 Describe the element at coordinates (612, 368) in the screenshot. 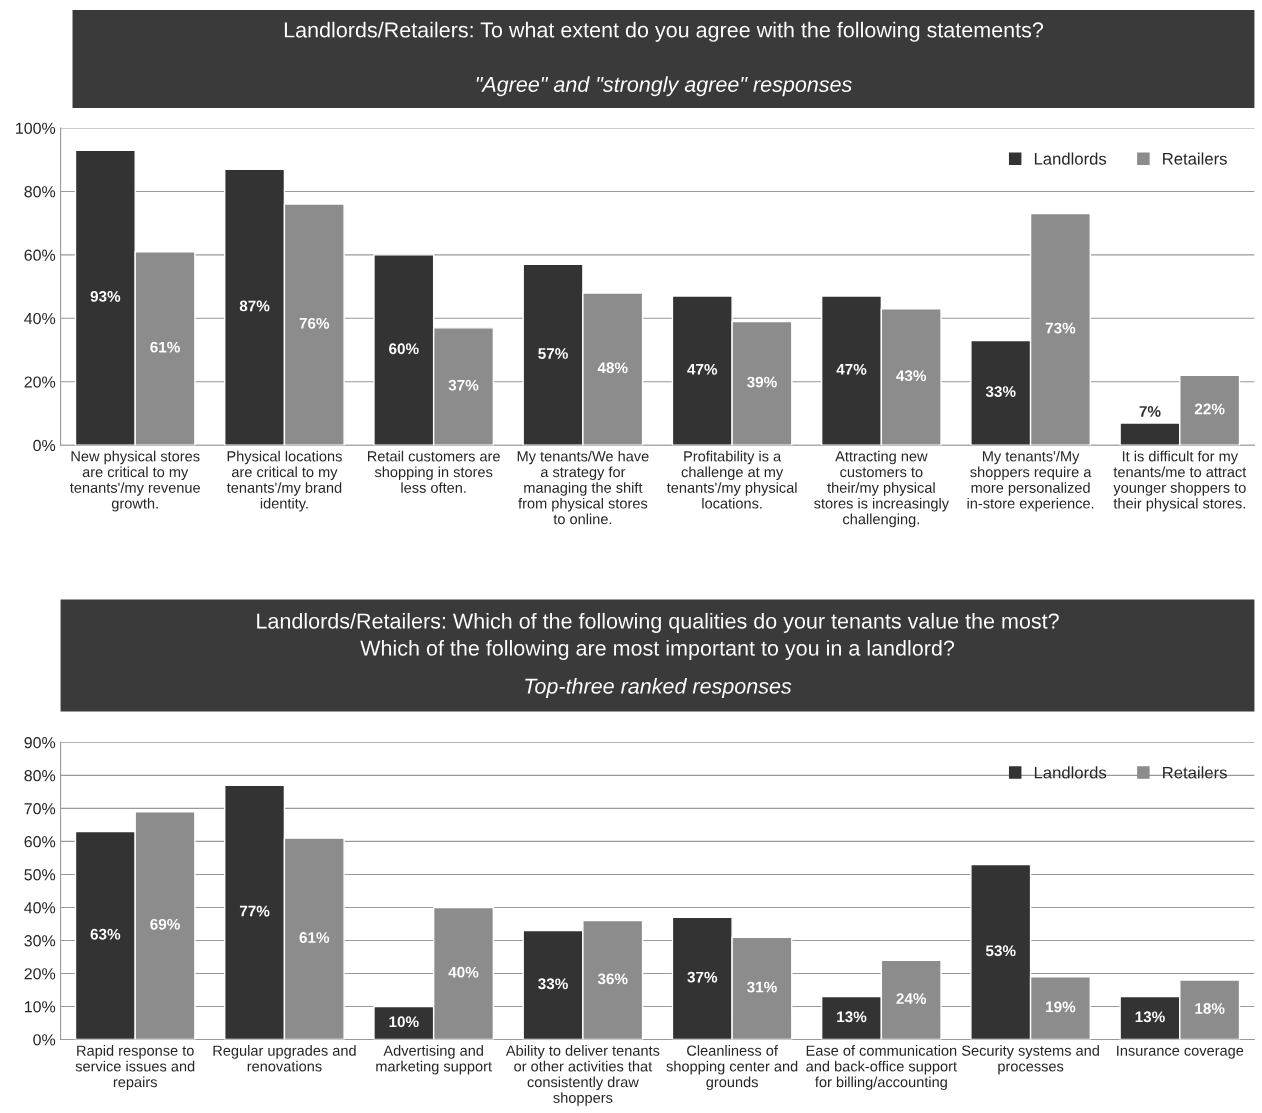

I see `data-label: 48%` at that location.